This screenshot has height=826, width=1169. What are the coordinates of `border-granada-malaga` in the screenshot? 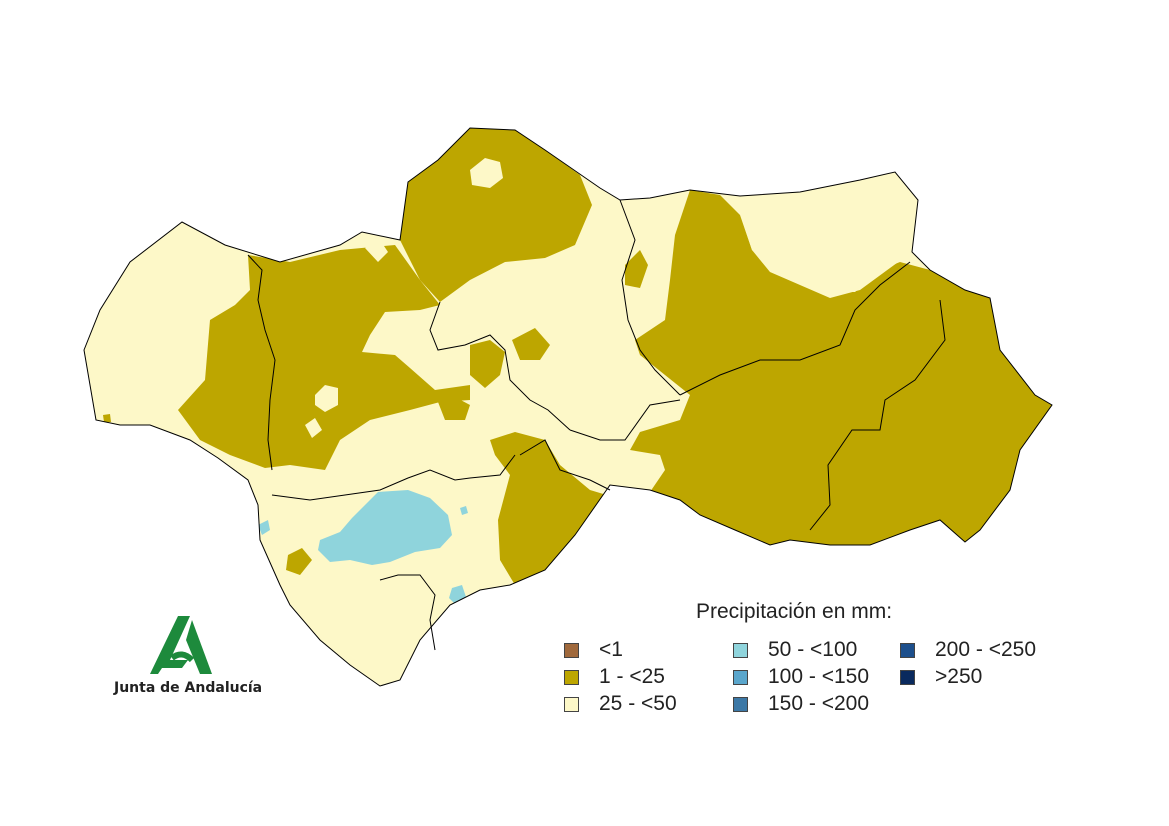 It's located at (565, 465).